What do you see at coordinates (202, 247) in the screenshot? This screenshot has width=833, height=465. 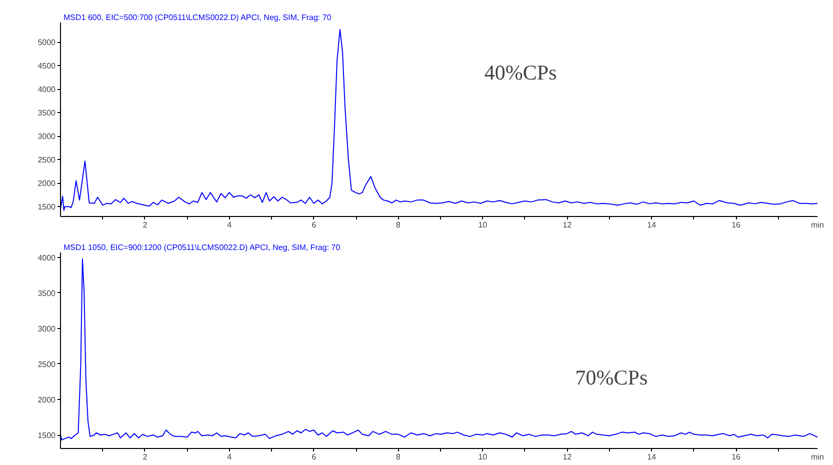 I see `chart-title: MSD1 1050, EIC=900:1200 (CP0511\LCMS0022.D) APCI, Neg, SIM, Frag: 70` at bounding box center [202, 247].